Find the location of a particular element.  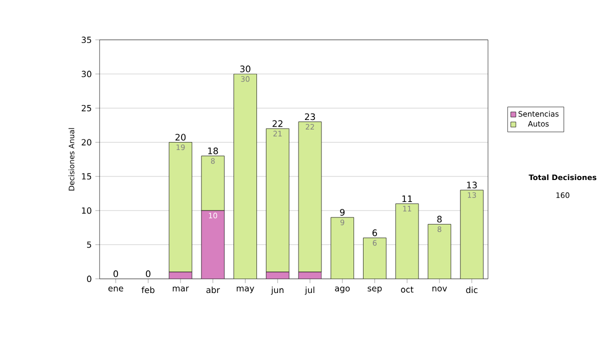

total-label: 30 is located at coordinates (245, 69).